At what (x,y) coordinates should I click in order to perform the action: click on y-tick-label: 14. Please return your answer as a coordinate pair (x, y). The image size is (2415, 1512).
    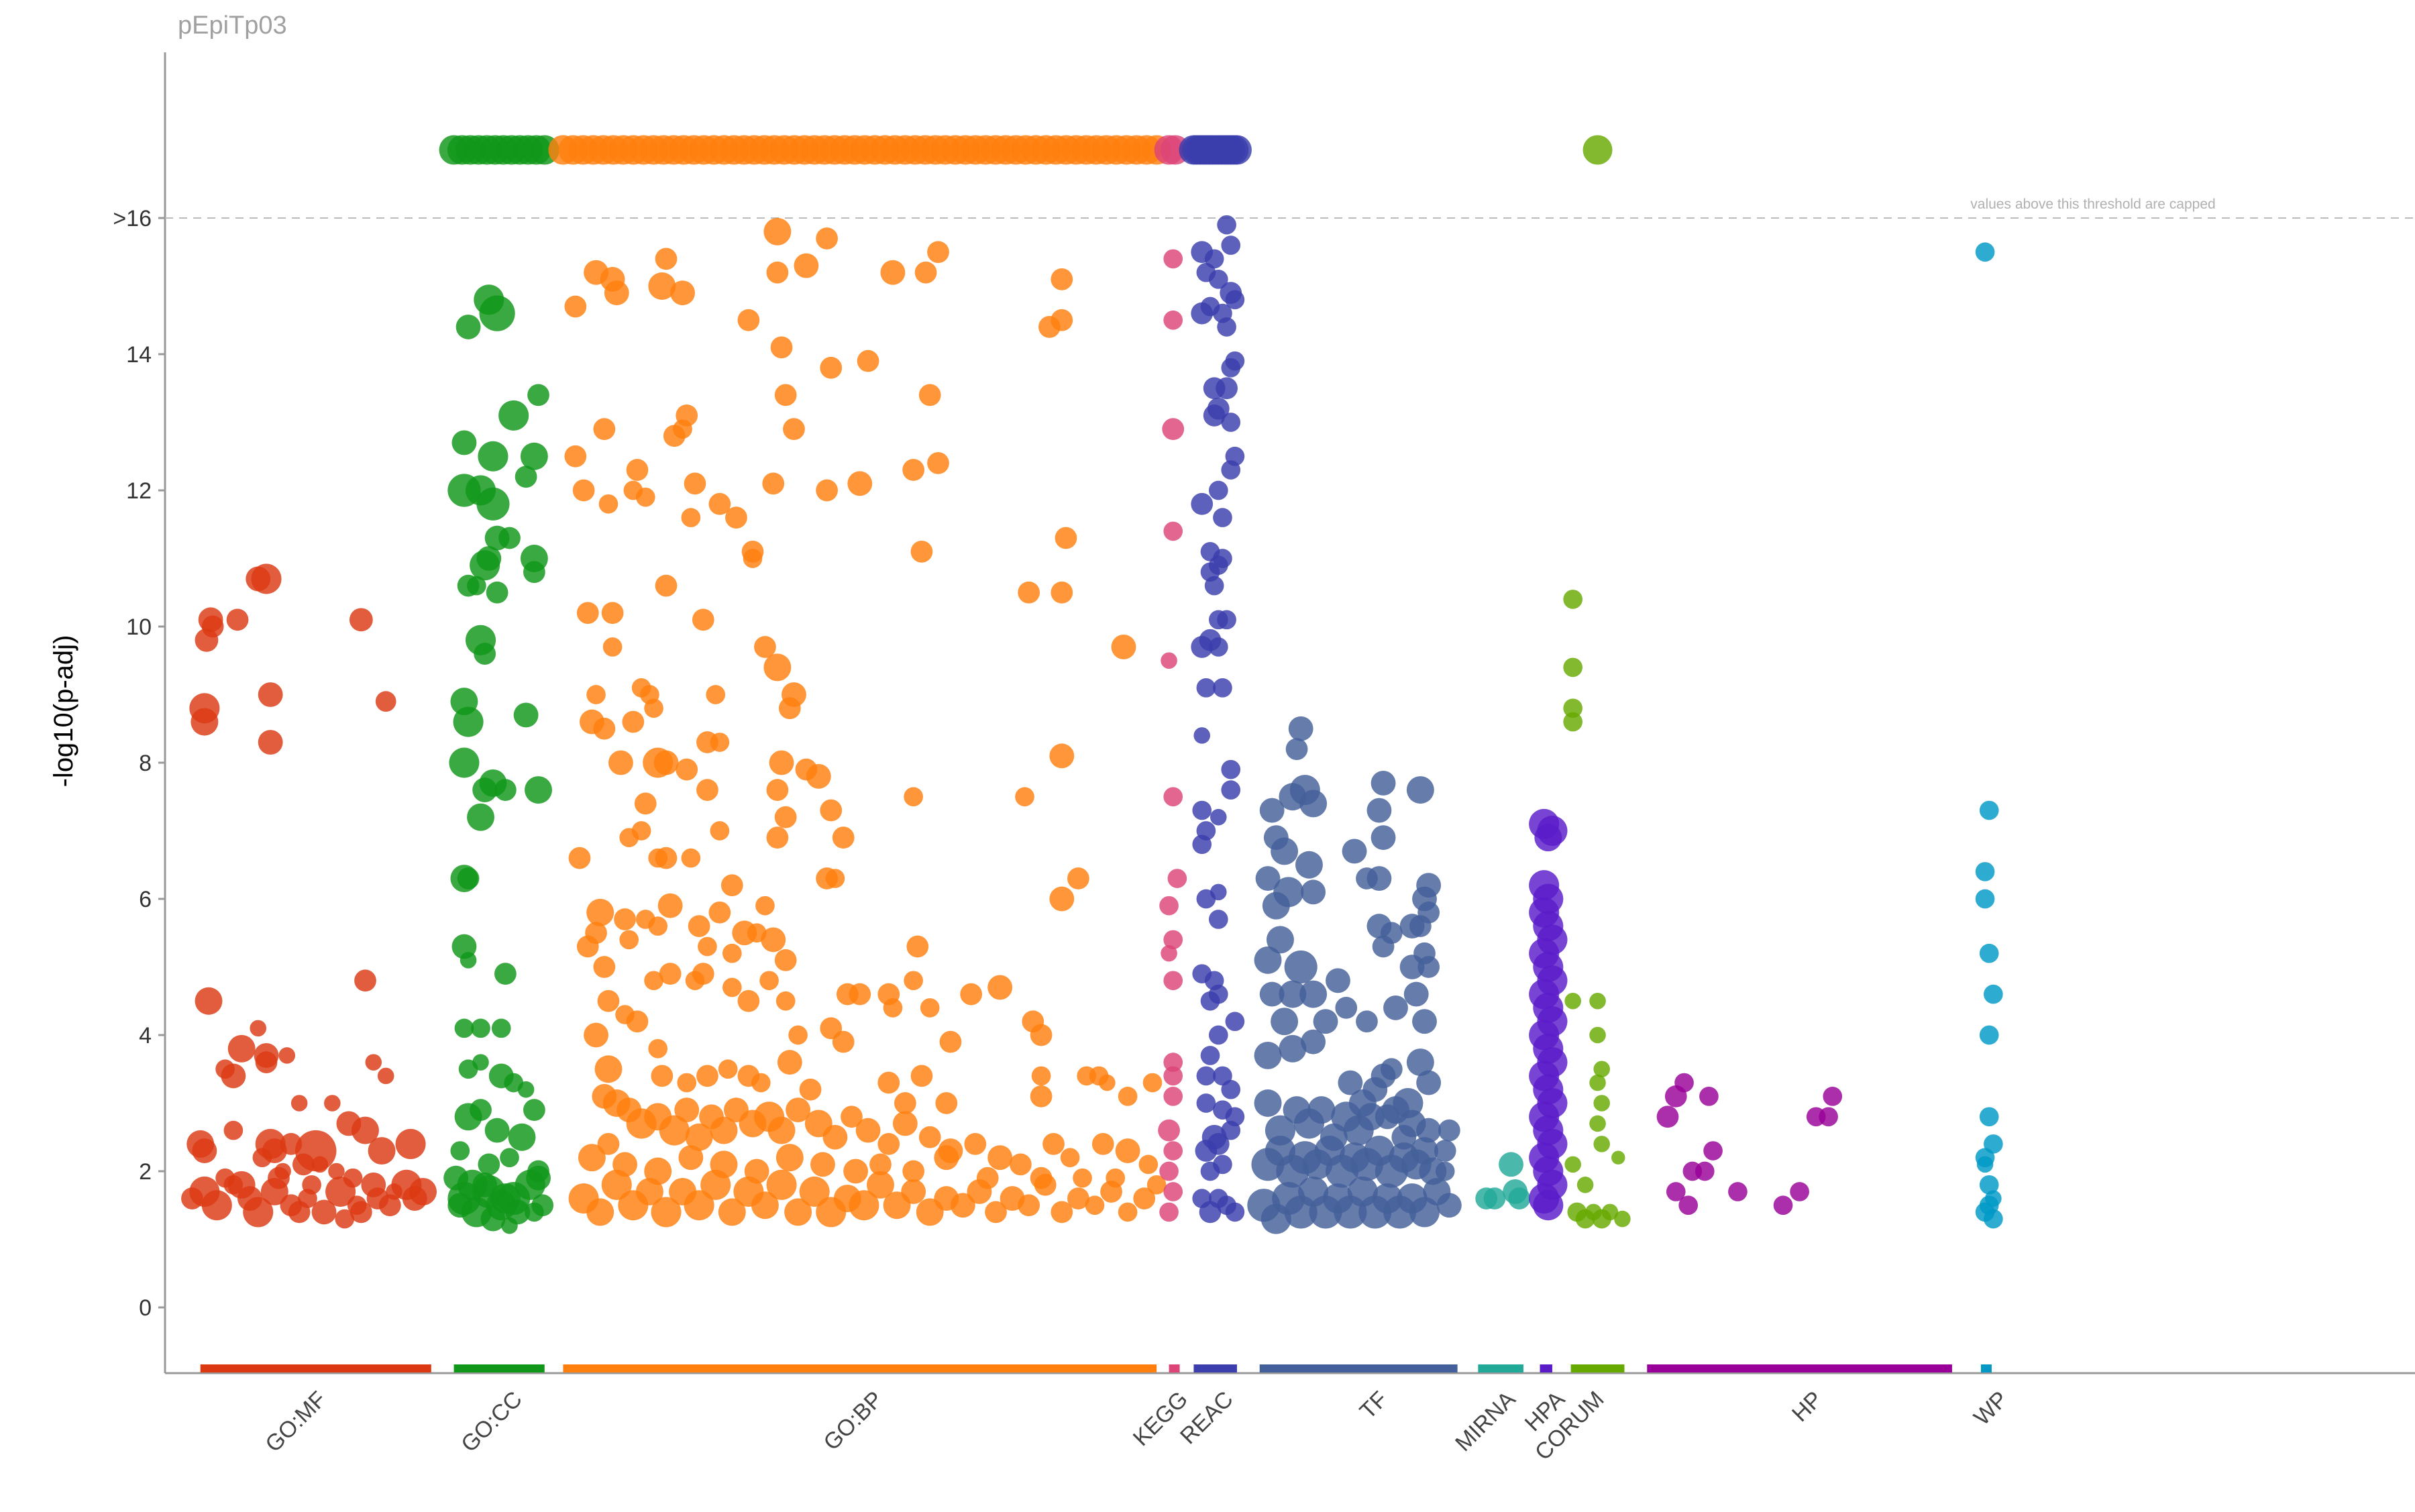
    Looking at the image, I should click on (139, 355).